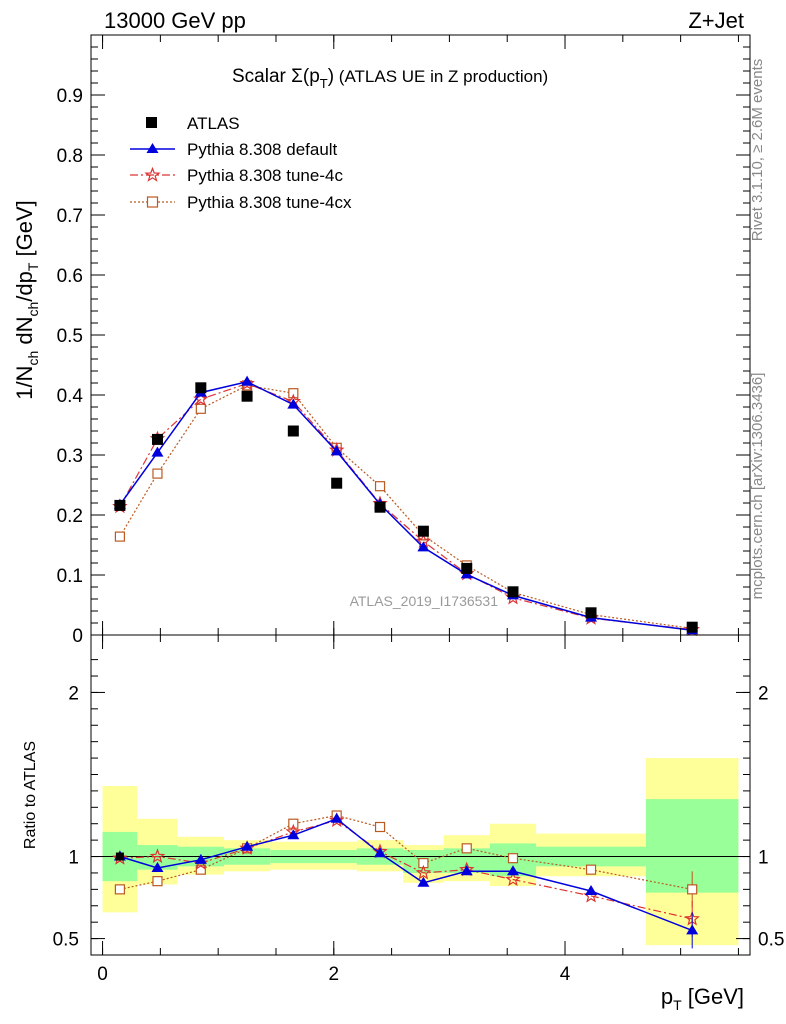  Describe the element at coordinates (213, 123) in the screenshot. I see `legend-label-atlas: ATLAS` at that location.